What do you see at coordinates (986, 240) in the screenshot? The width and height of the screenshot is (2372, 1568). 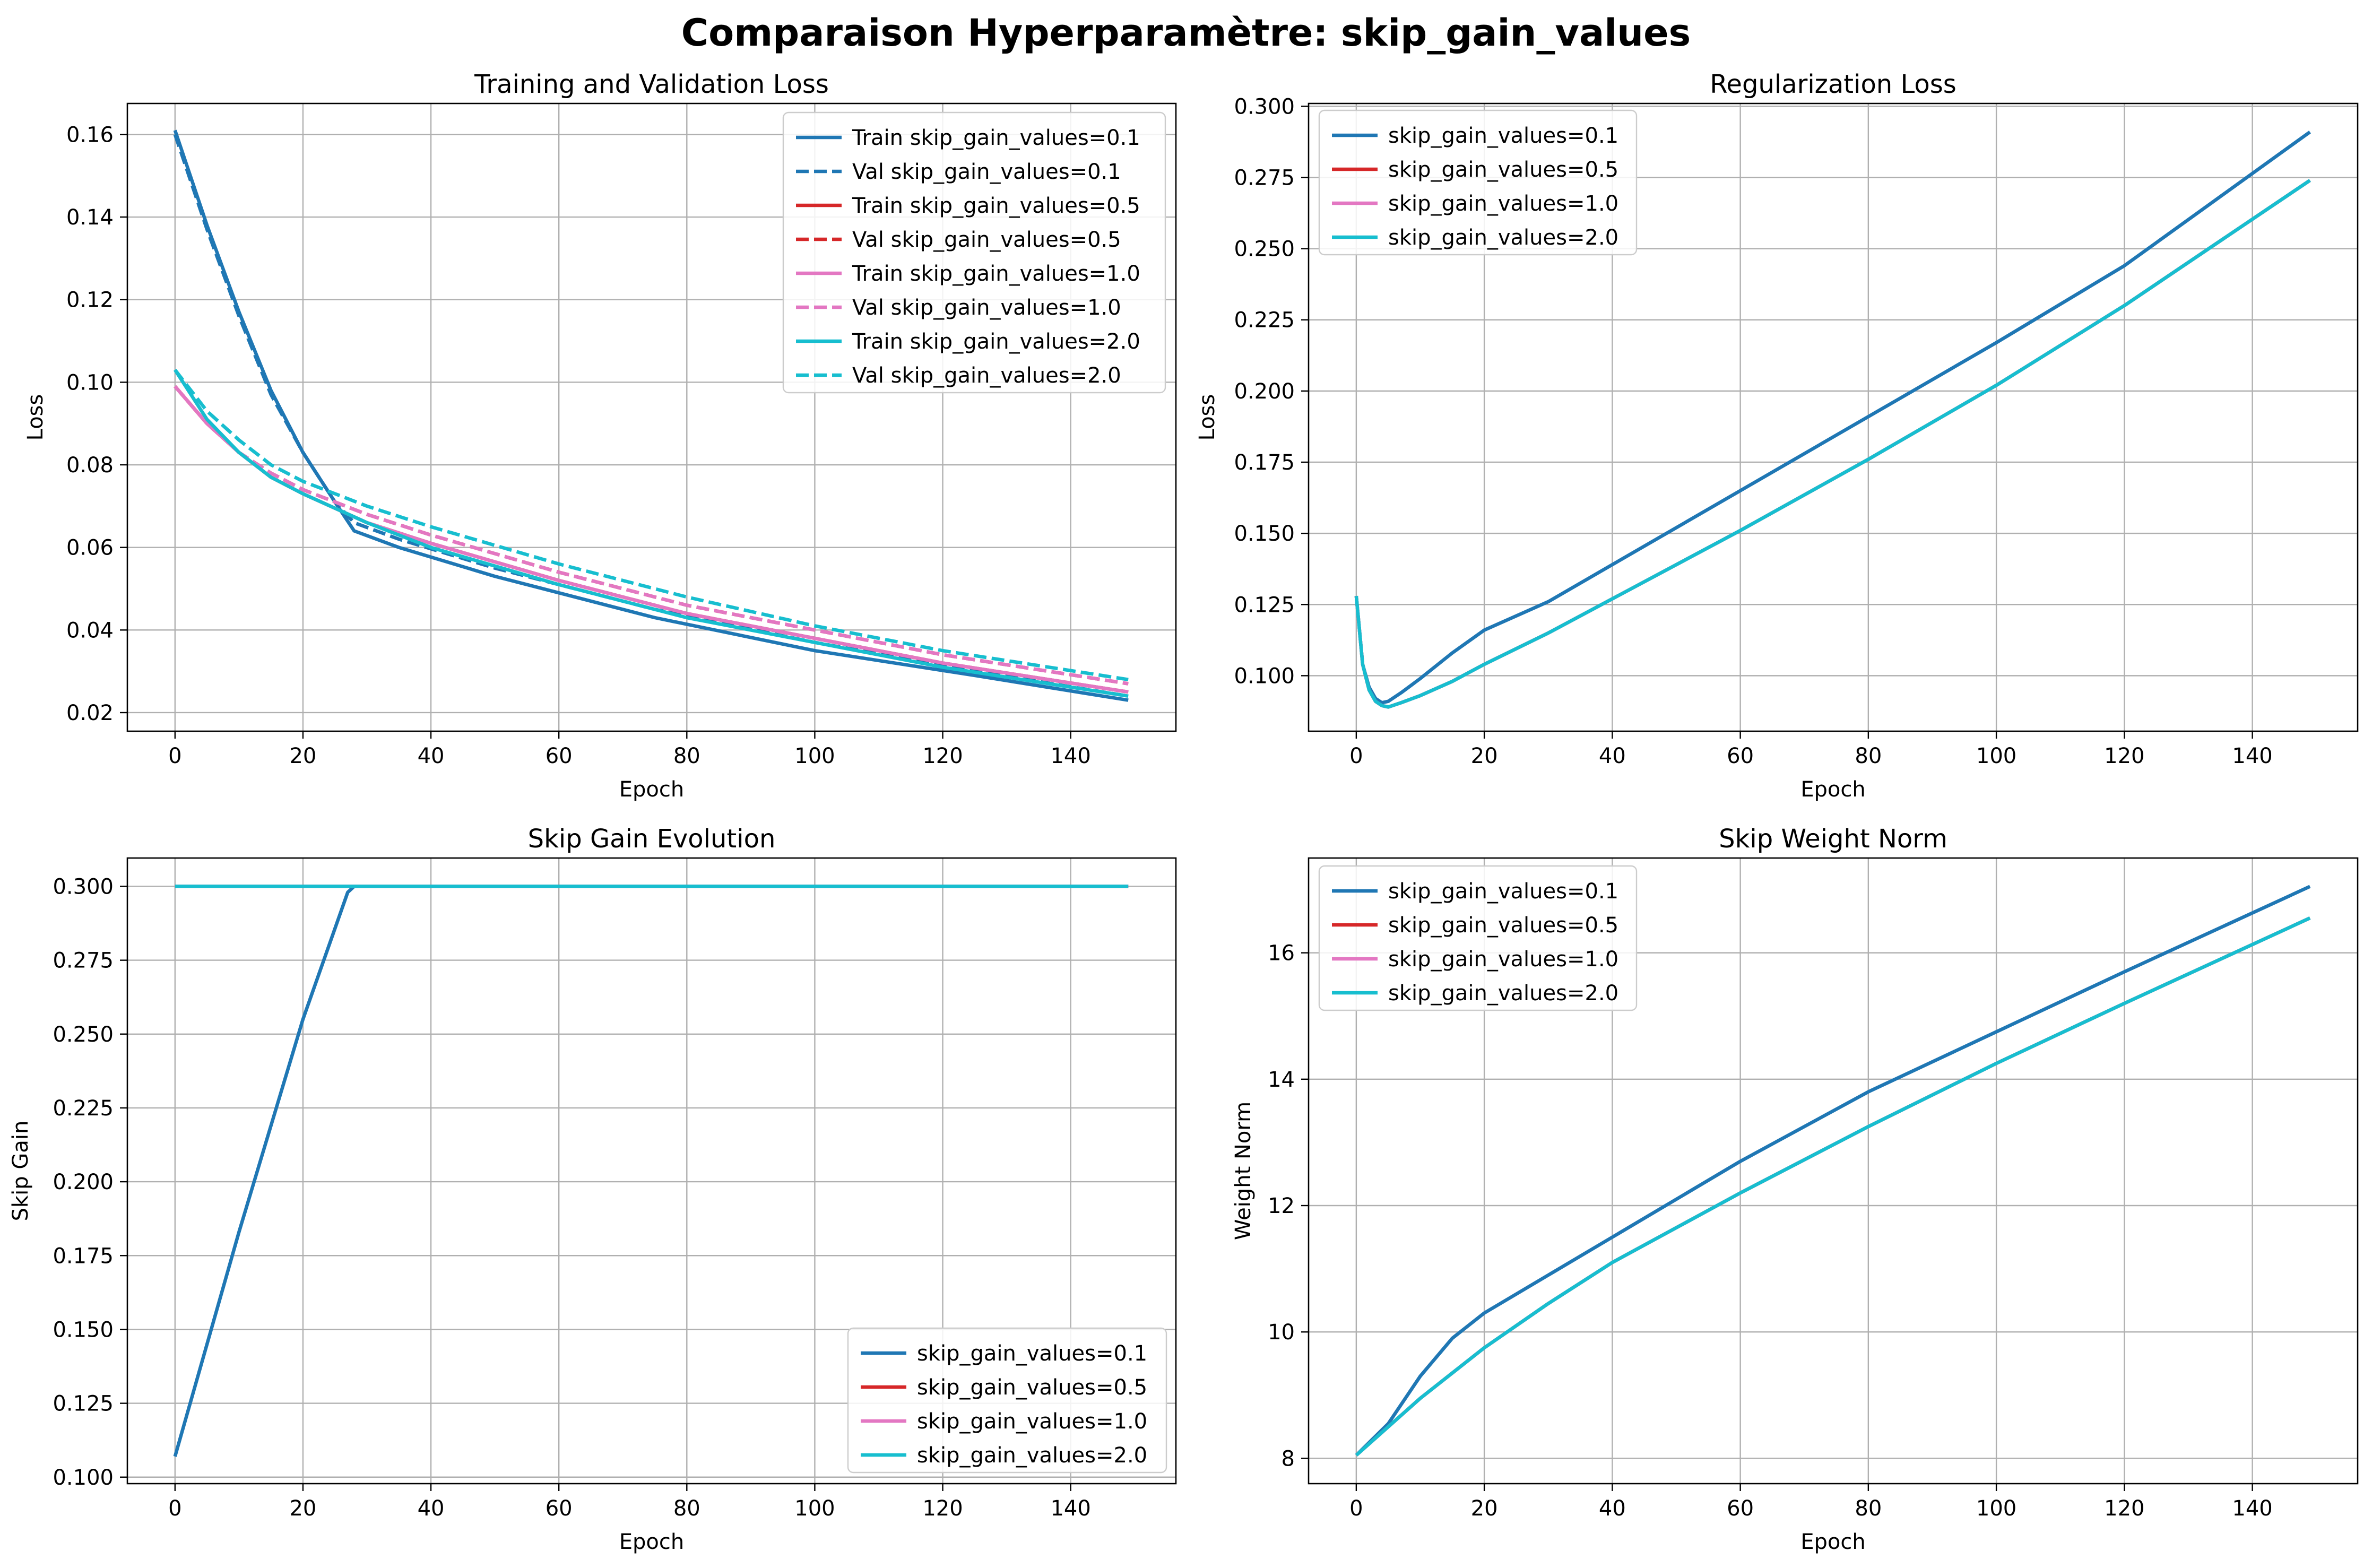 I see `legend-label: Val skip_gain_values=0.5` at bounding box center [986, 240].